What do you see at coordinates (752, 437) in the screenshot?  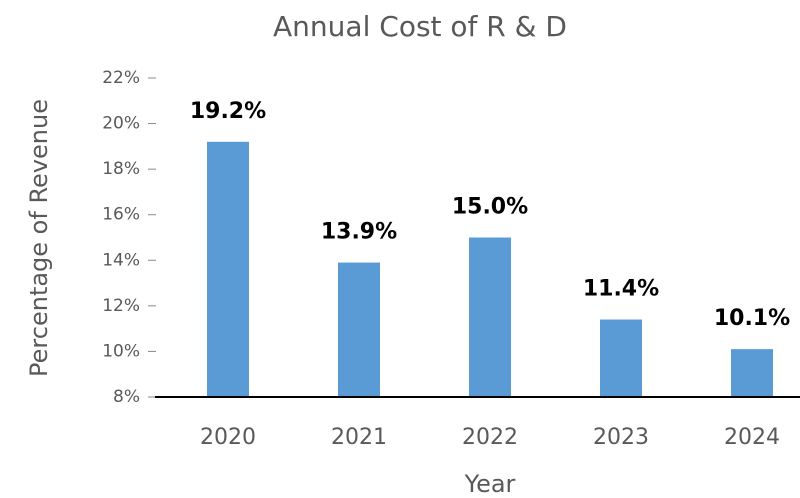 I see `x-tick-label: 2024` at bounding box center [752, 437].